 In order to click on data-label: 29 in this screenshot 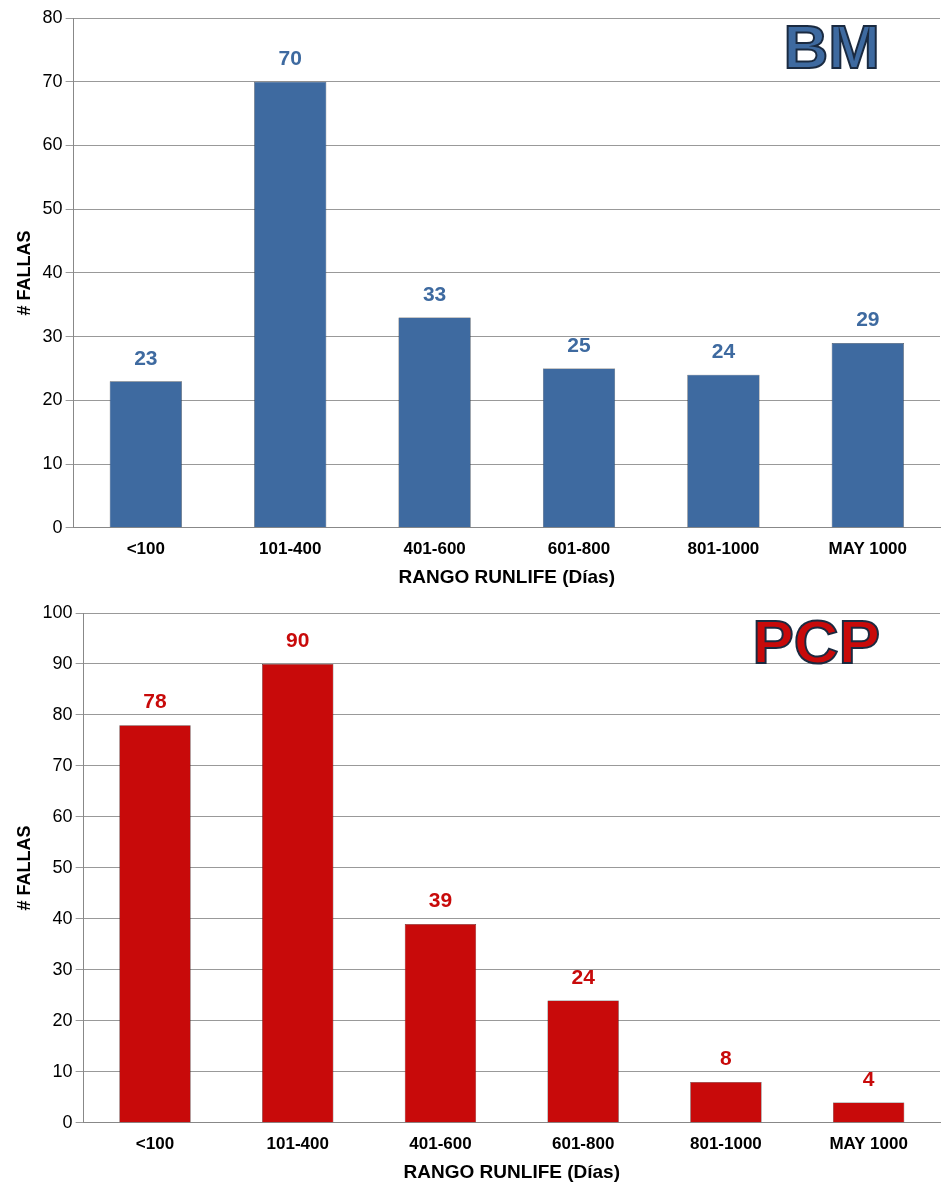, I will do `click(868, 319)`.